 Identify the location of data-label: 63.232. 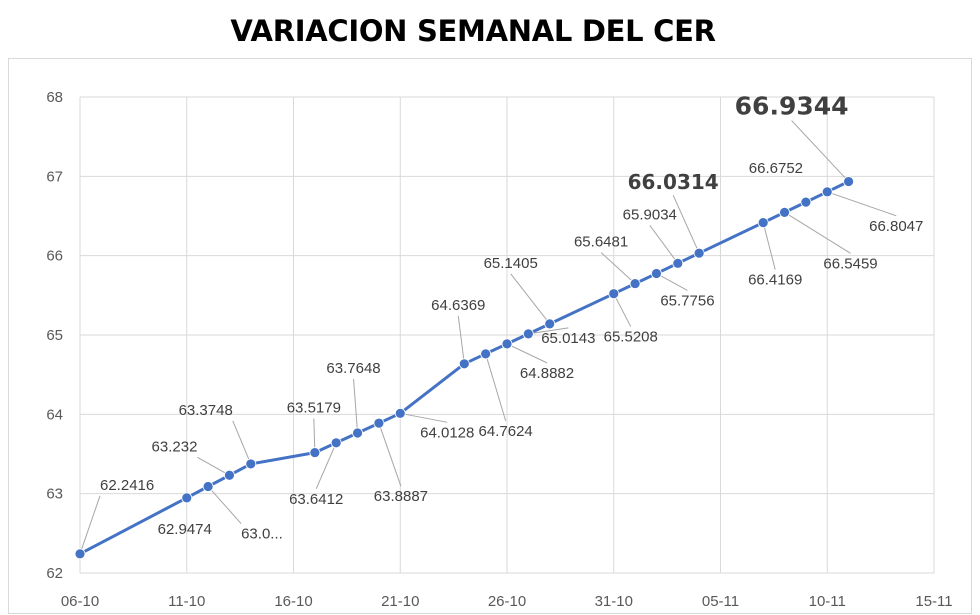
(175, 446).